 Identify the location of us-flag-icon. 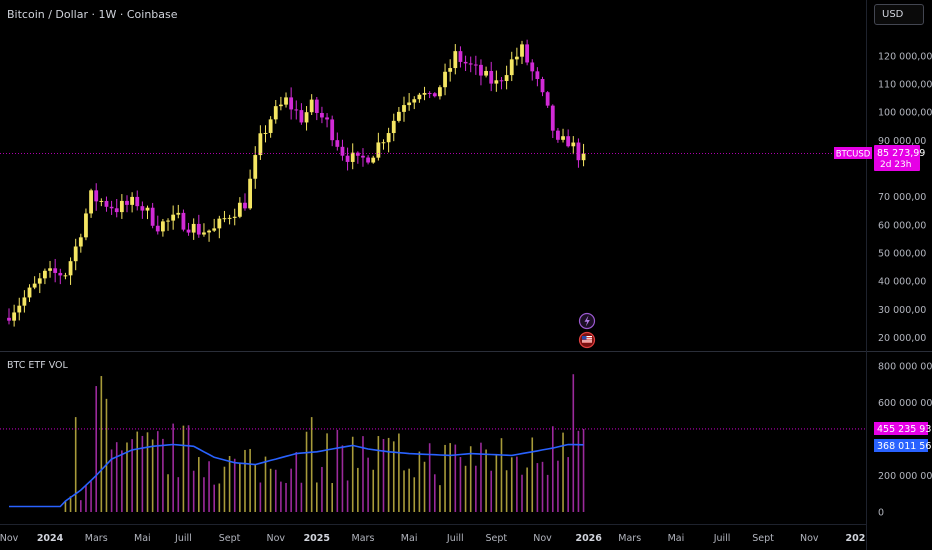
(587, 340).